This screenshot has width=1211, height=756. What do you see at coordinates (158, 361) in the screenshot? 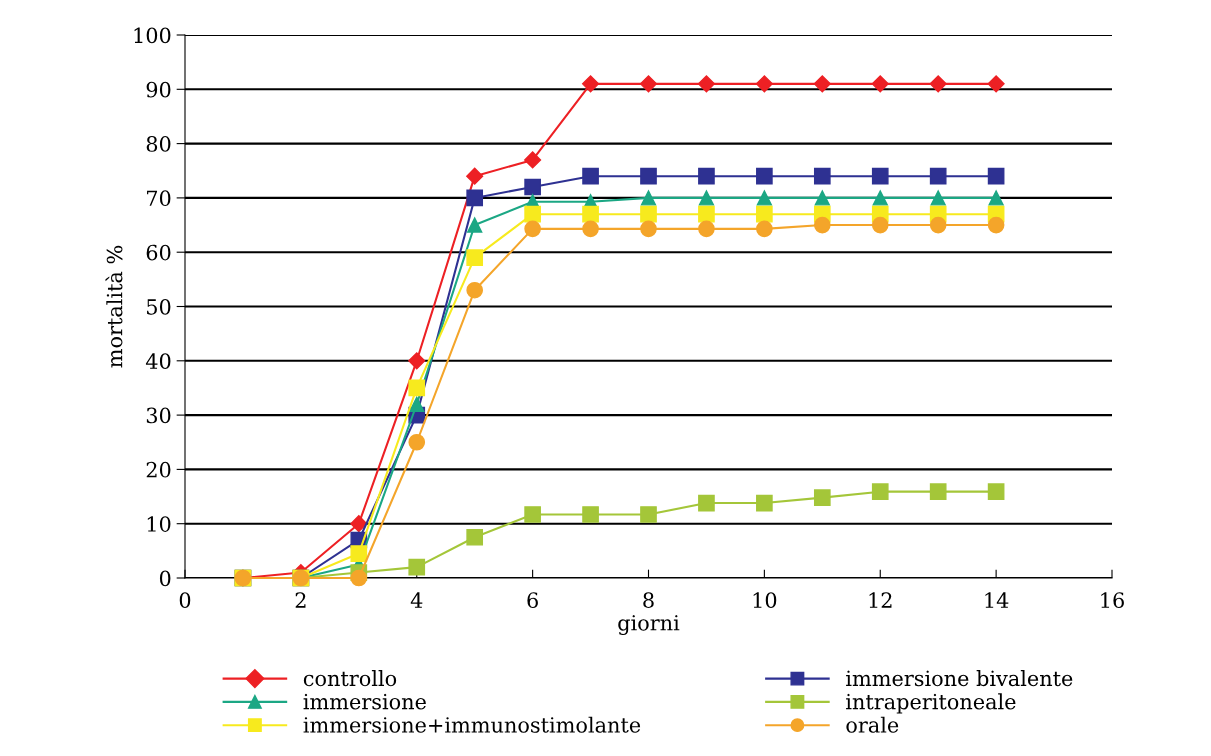
I see `y-tick-label: 40` at bounding box center [158, 361].